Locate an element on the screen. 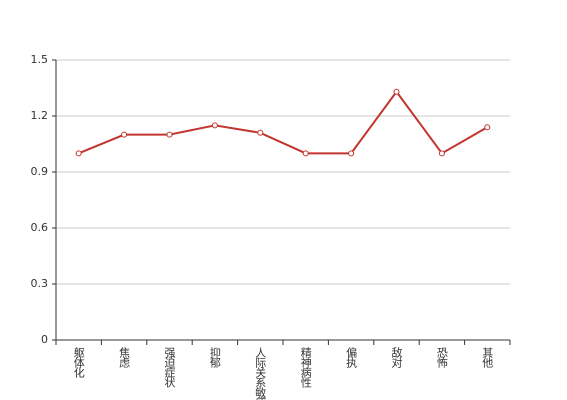  y-tick-label: 1.5 is located at coordinates (40, 59).